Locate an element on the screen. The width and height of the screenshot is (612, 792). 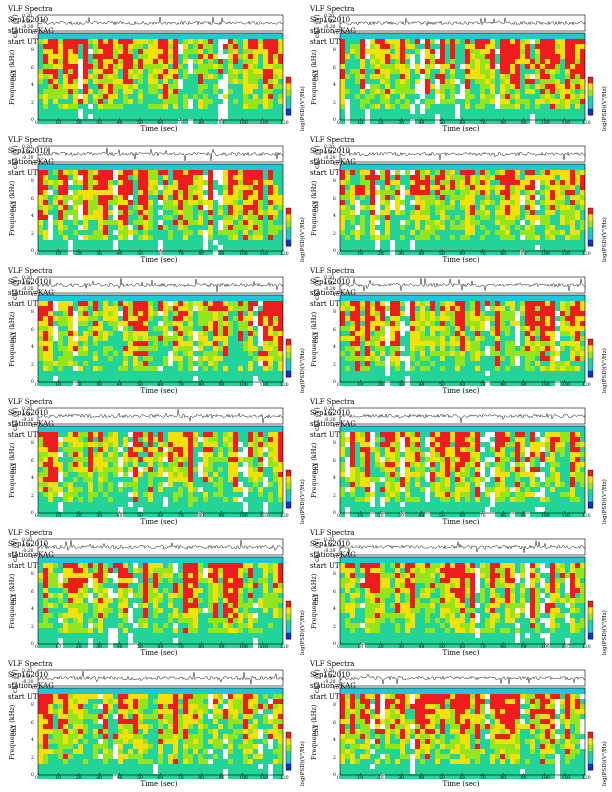
waveform-tick-label: 0.00 is located at coordinates (27, 22).